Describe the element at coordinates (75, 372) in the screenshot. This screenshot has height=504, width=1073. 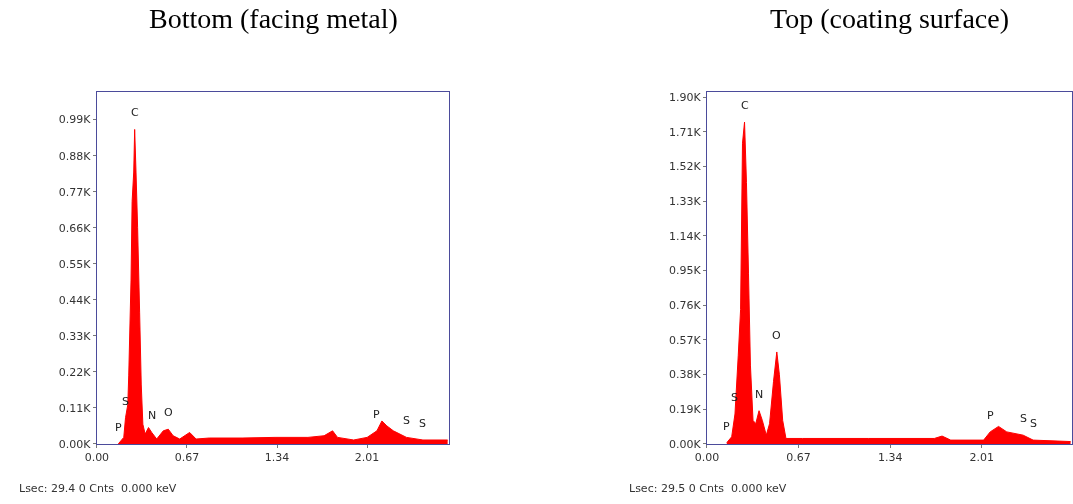
I see `y-tick-label: 0.22K` at that location.